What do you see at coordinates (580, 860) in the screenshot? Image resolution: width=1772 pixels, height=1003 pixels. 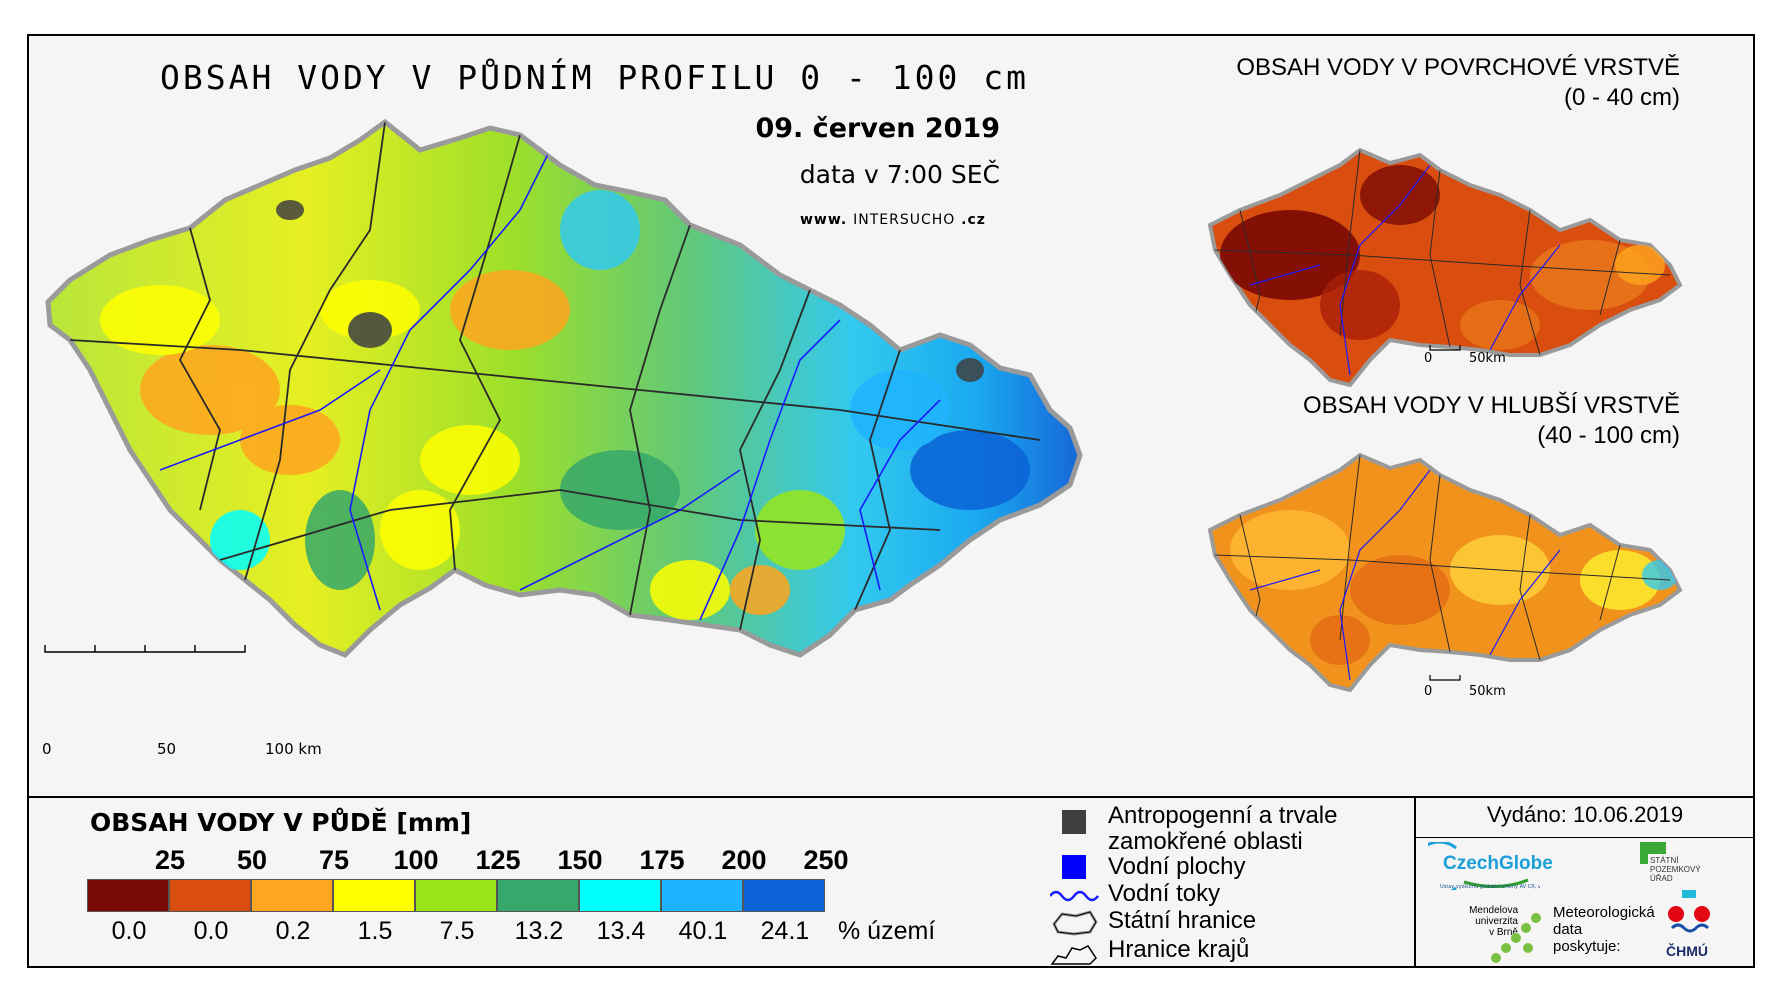 I see `threshold-label: 150` at bounding box center [580, 860].